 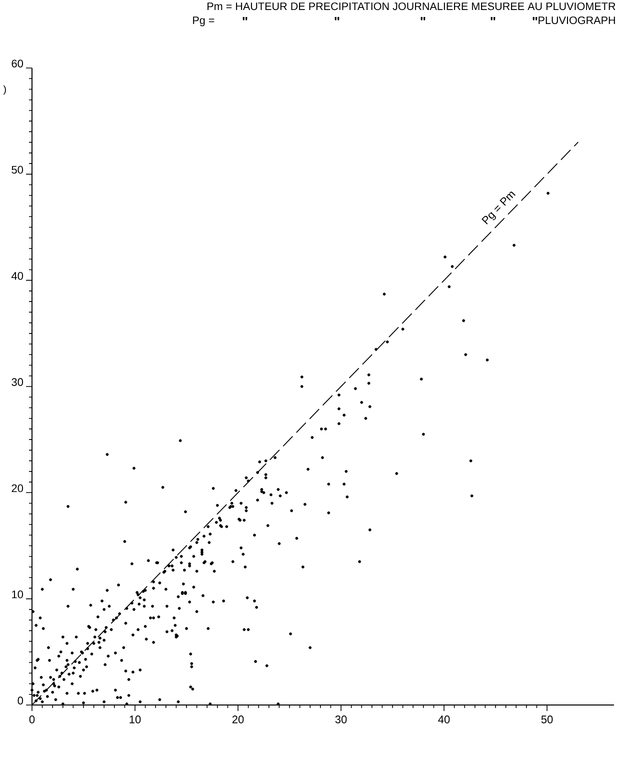 What do you see at coordinates (32, 720) in the screenshot?
I see `x-tick-label: 0` at bounding box center [32, 720].